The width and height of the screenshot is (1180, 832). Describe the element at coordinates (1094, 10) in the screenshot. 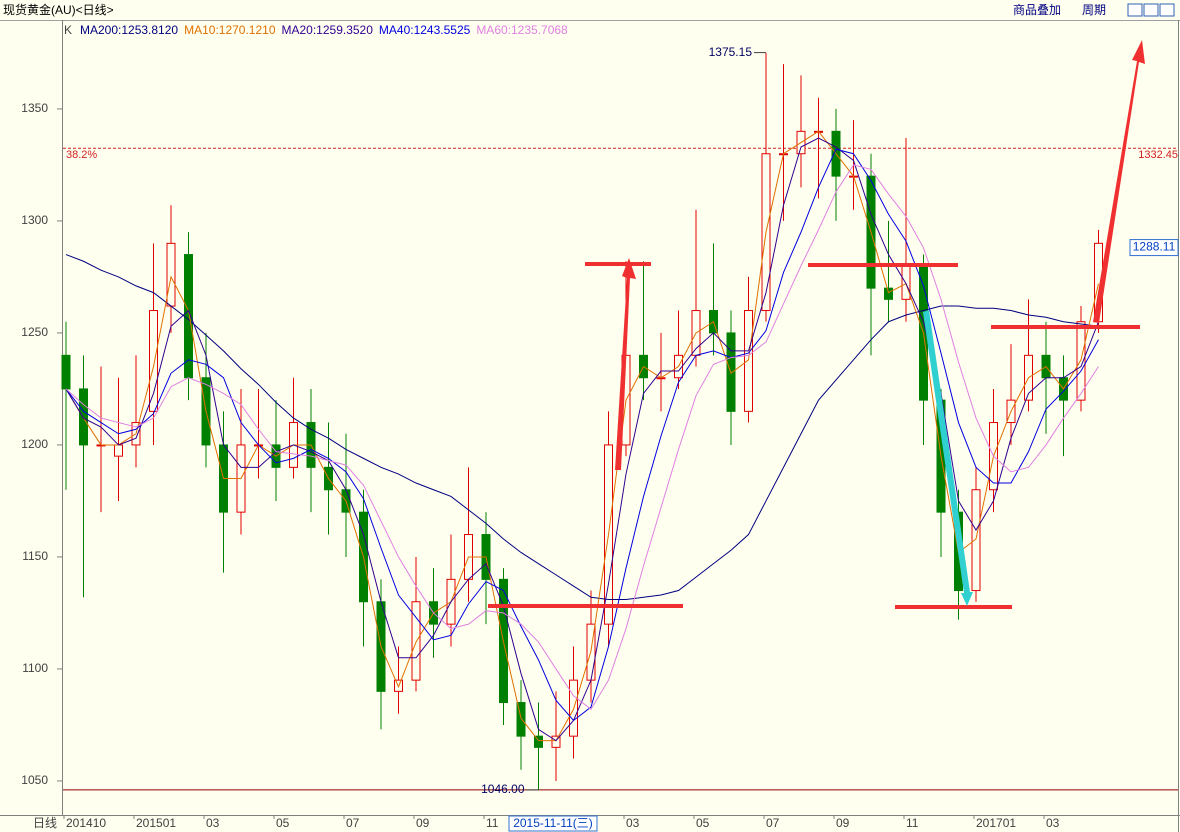

I see `period-button: 周期` at that location.